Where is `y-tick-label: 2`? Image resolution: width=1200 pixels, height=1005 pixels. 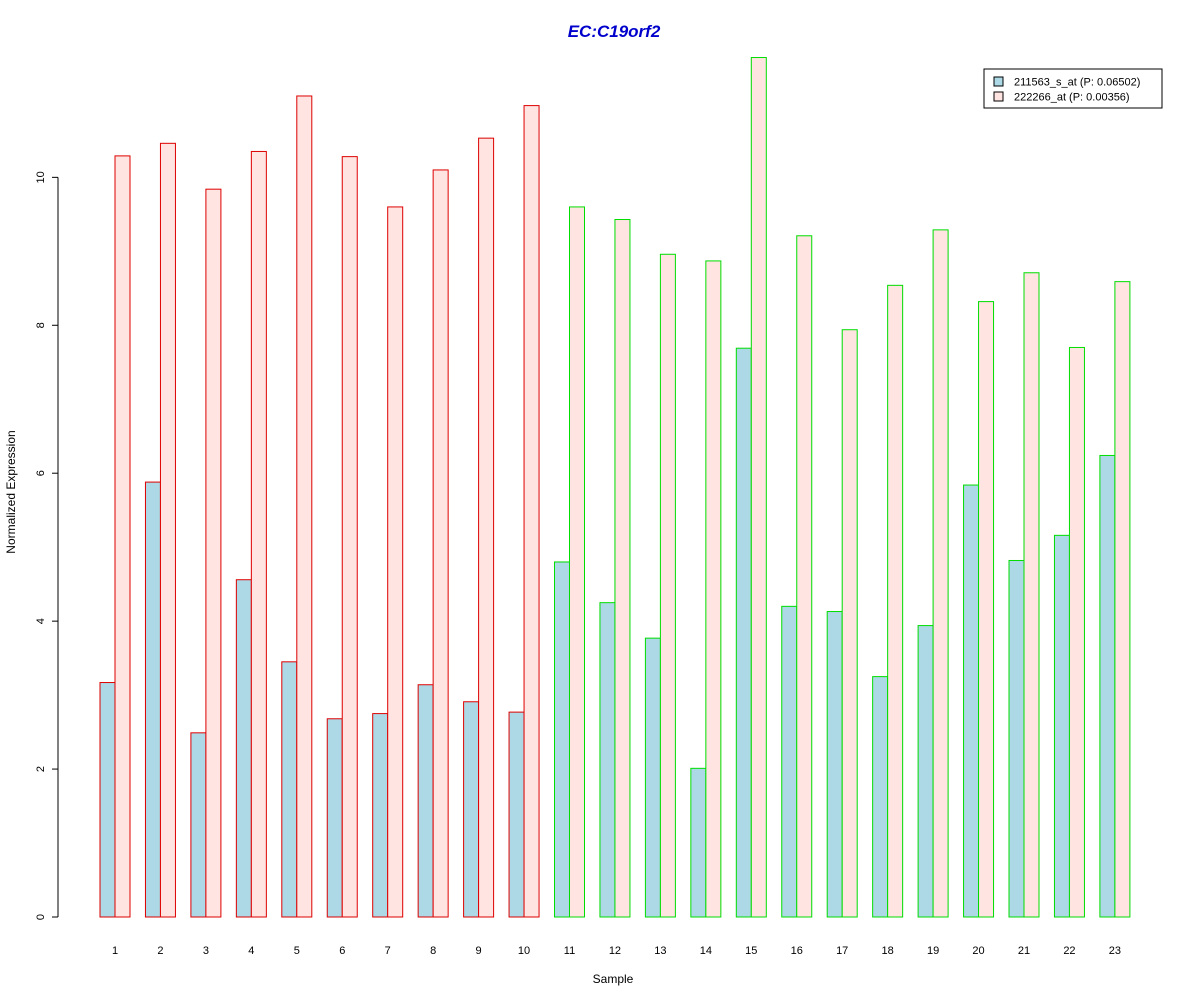
y-tick-label: 2 is located at coordinates (41, 769).